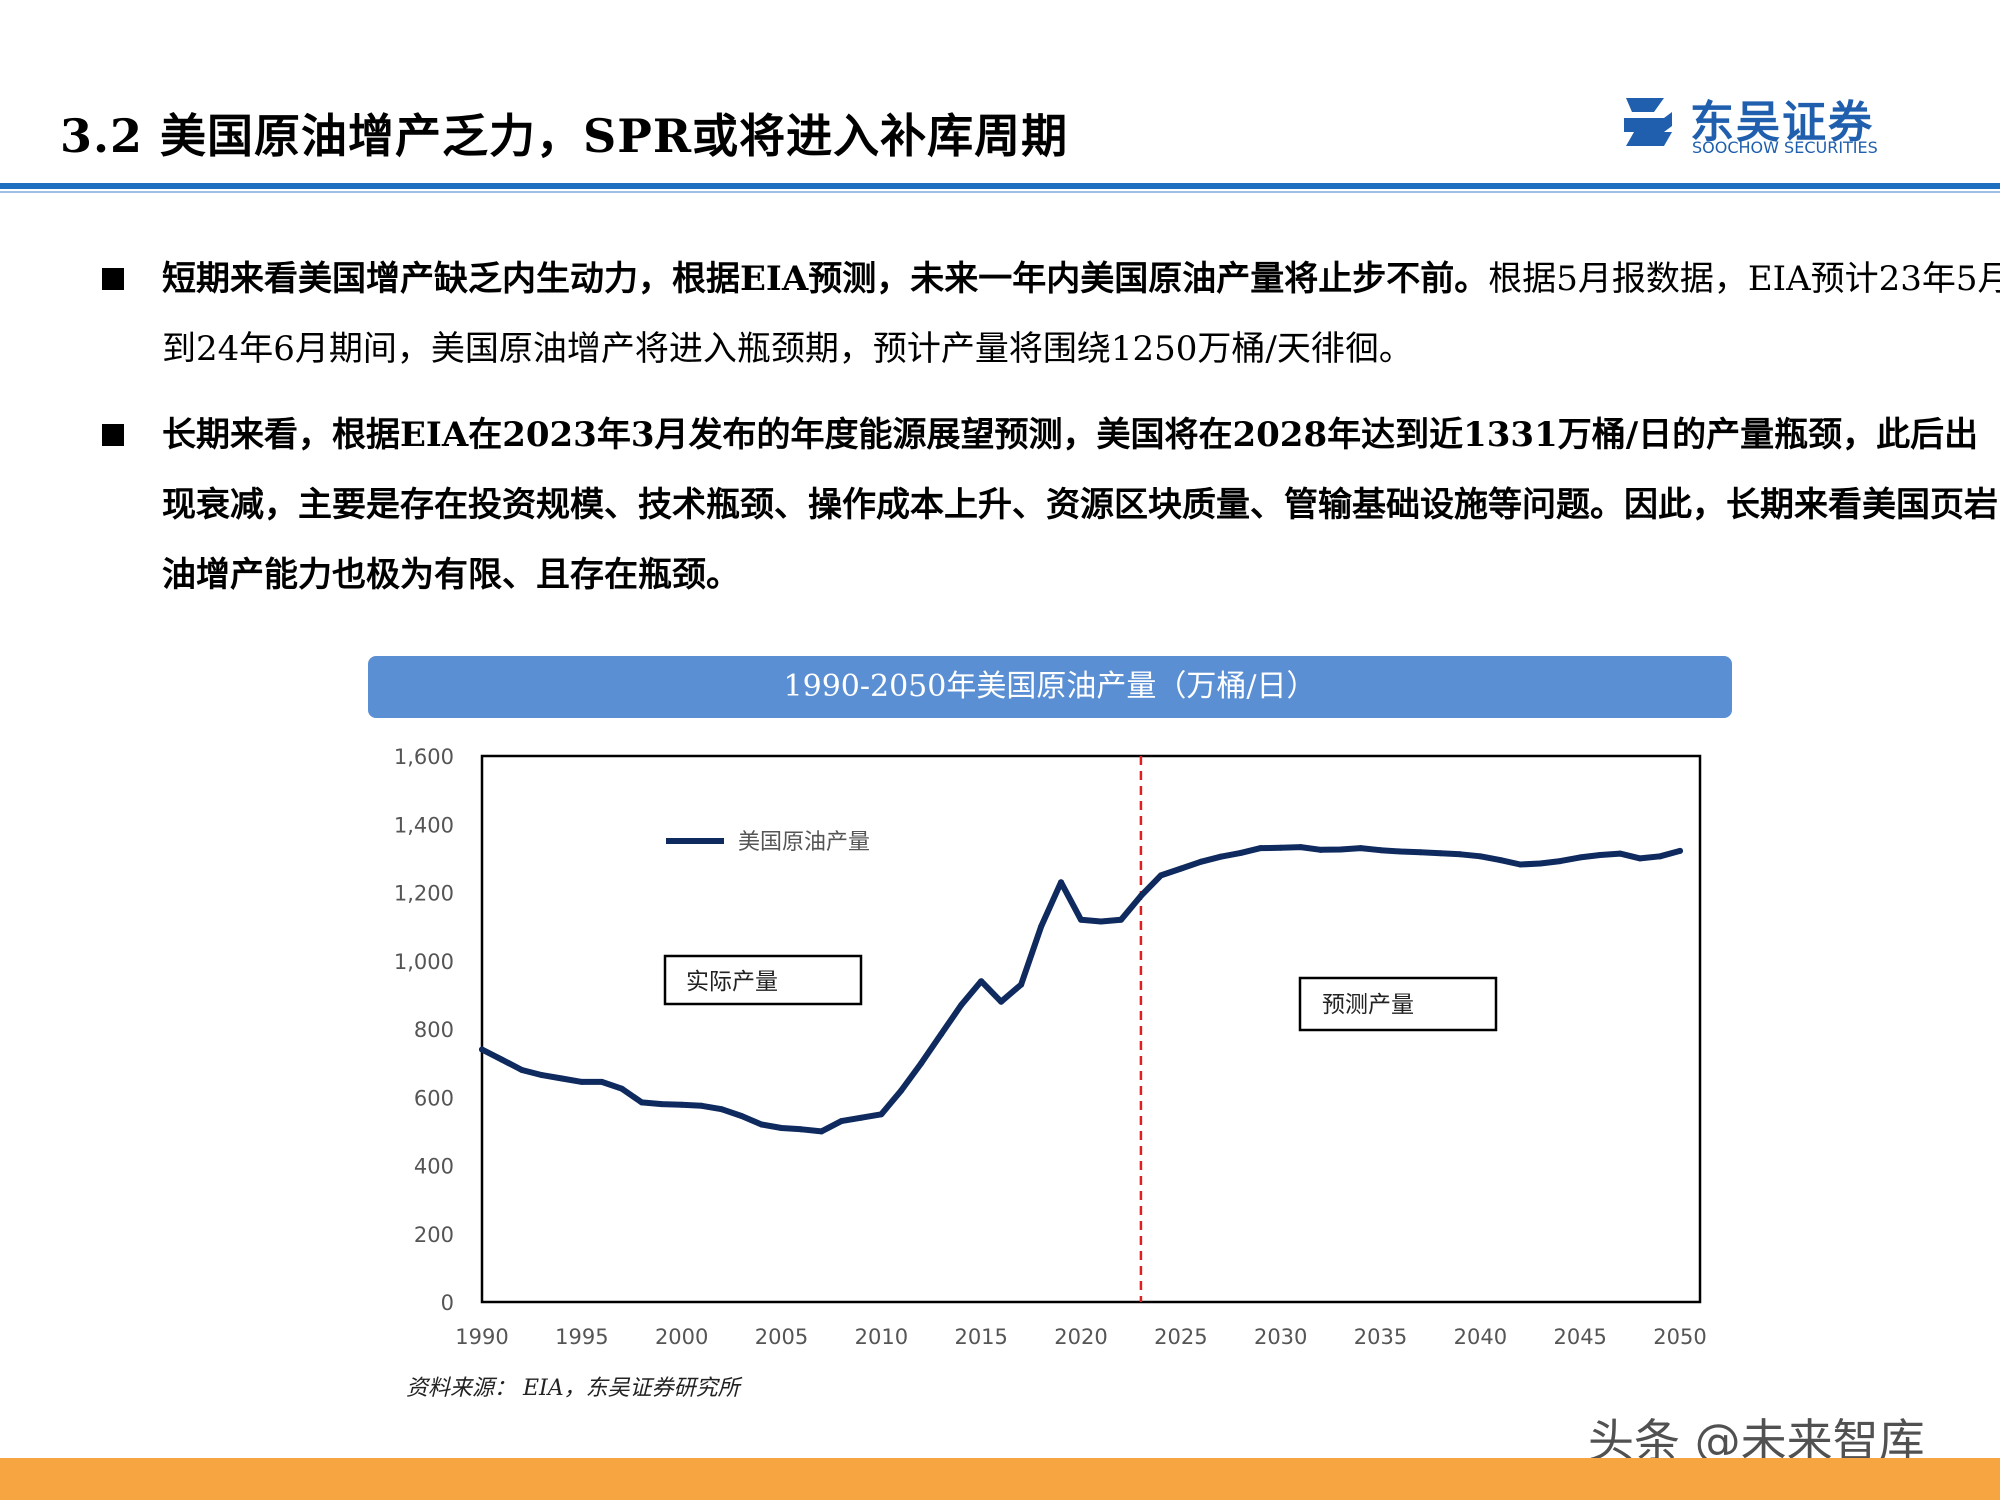 This screenshot has width=2000, height=1500. What do you see at coordinates (732, 982) in the screenshot?
I see `annotation-actual-label: 实际产量` at bounding box center [732, 982].